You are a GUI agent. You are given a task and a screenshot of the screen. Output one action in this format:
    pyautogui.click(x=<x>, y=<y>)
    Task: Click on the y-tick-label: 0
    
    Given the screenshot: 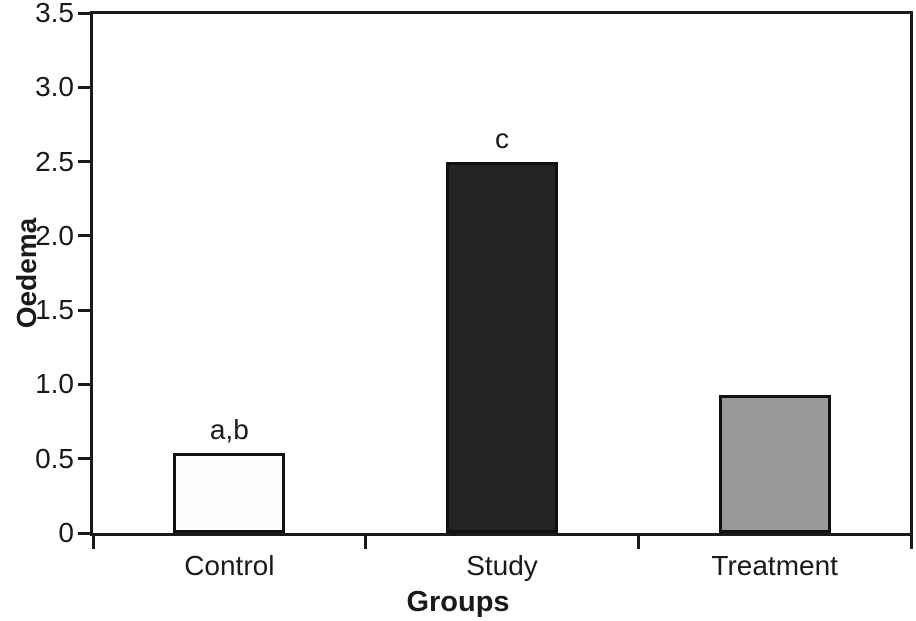 What is the action you would take?
    pyautogui.click(x=66, y=532)
    